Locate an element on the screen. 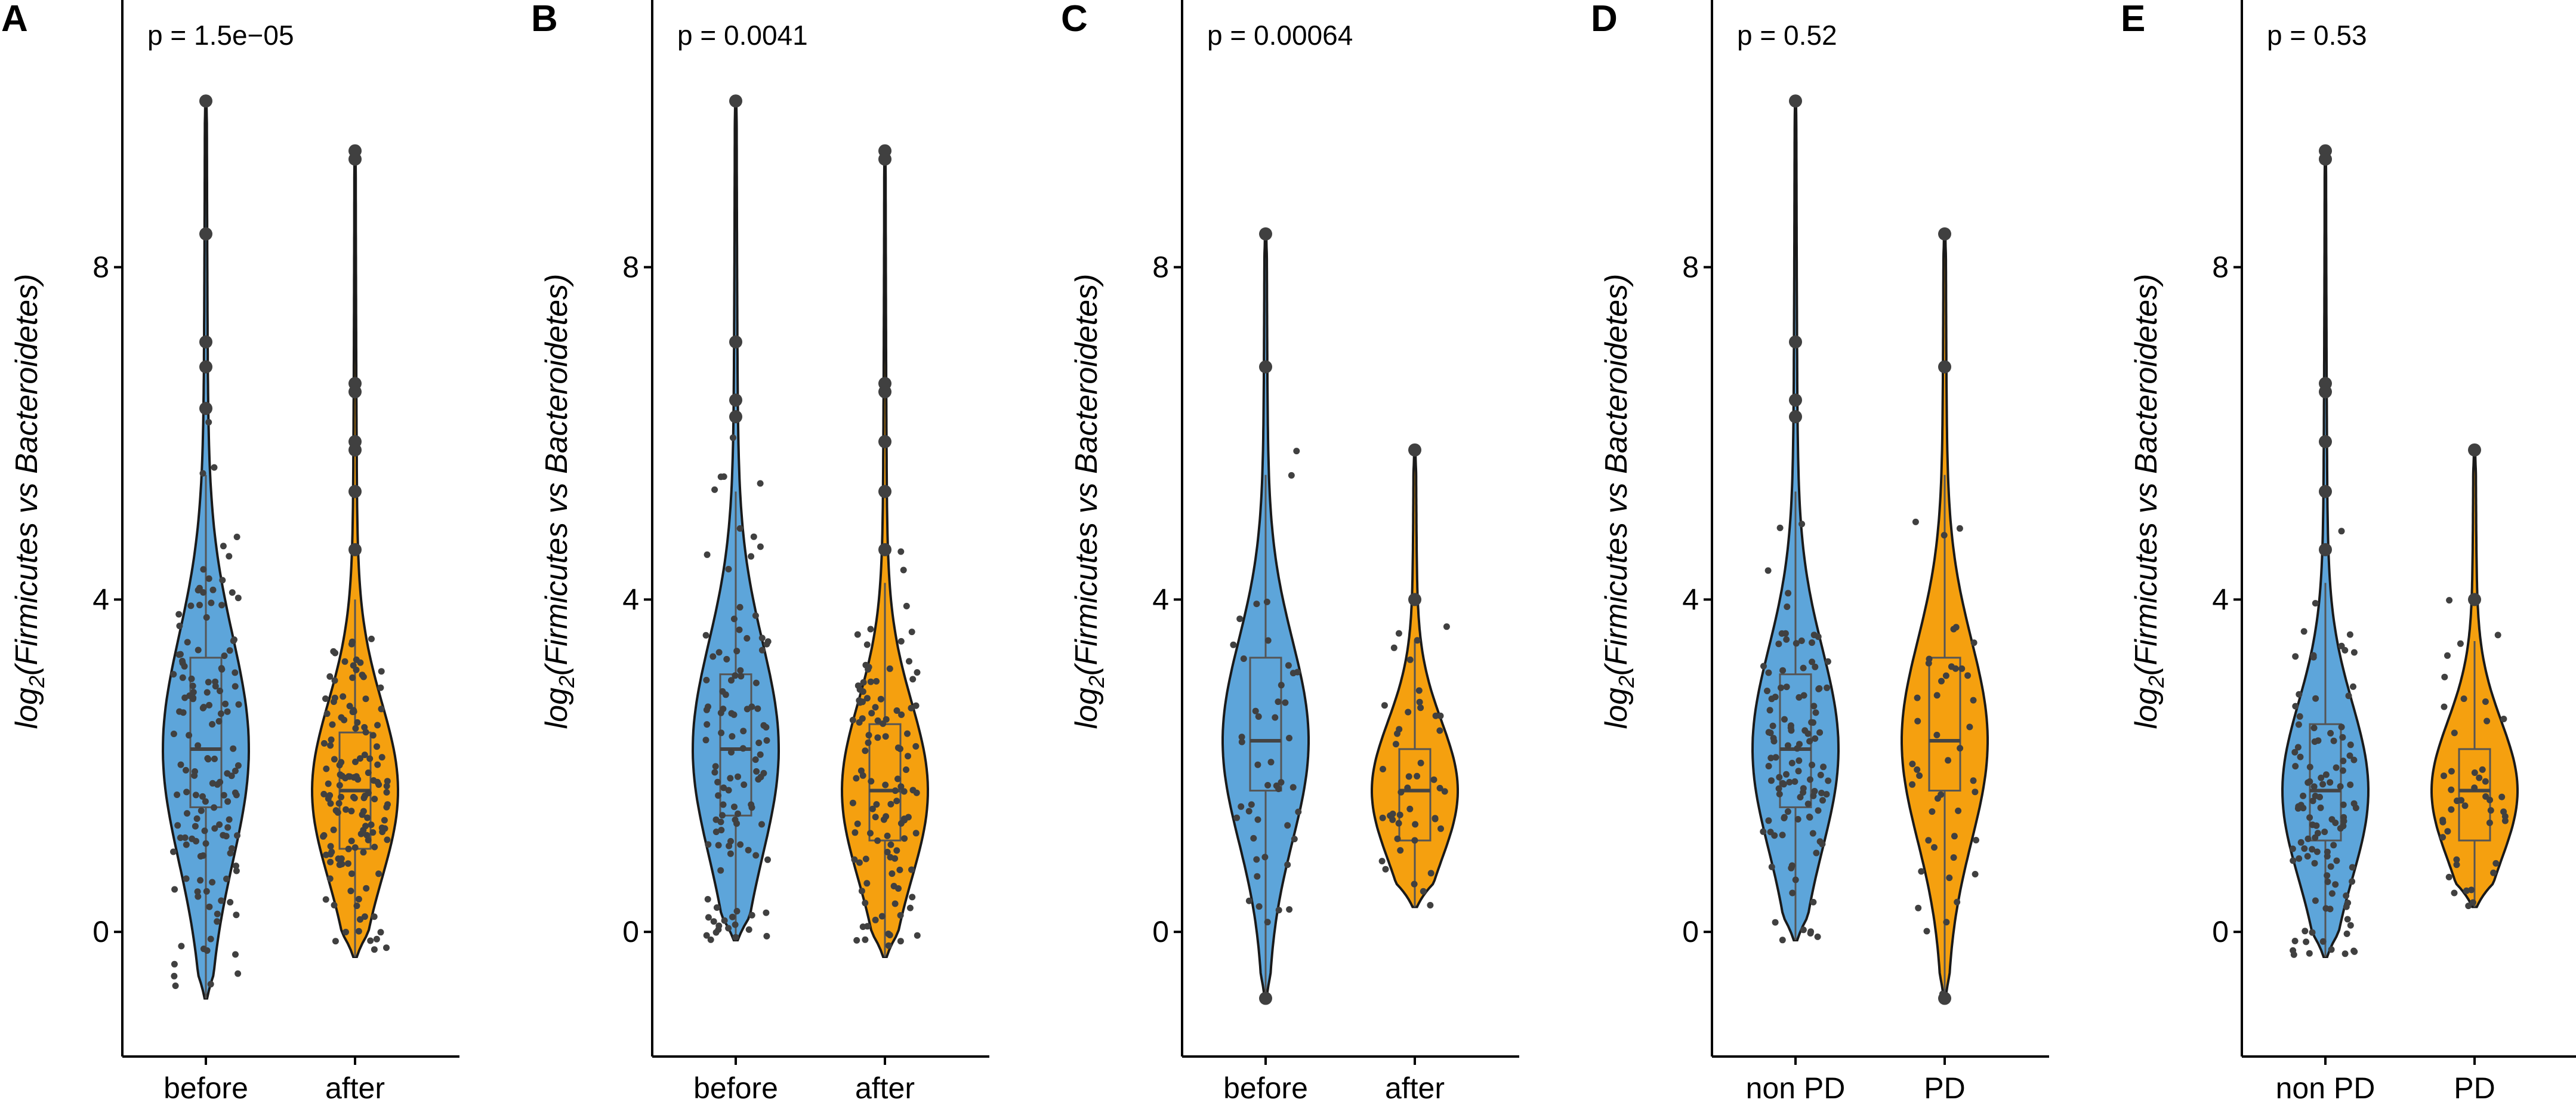  group-before: before is located at coordinates (206, 599).